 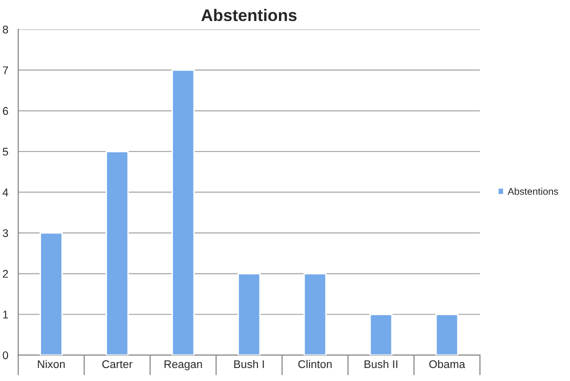 I want to click on y-tick-label: 1, so click(x=5, y=314).